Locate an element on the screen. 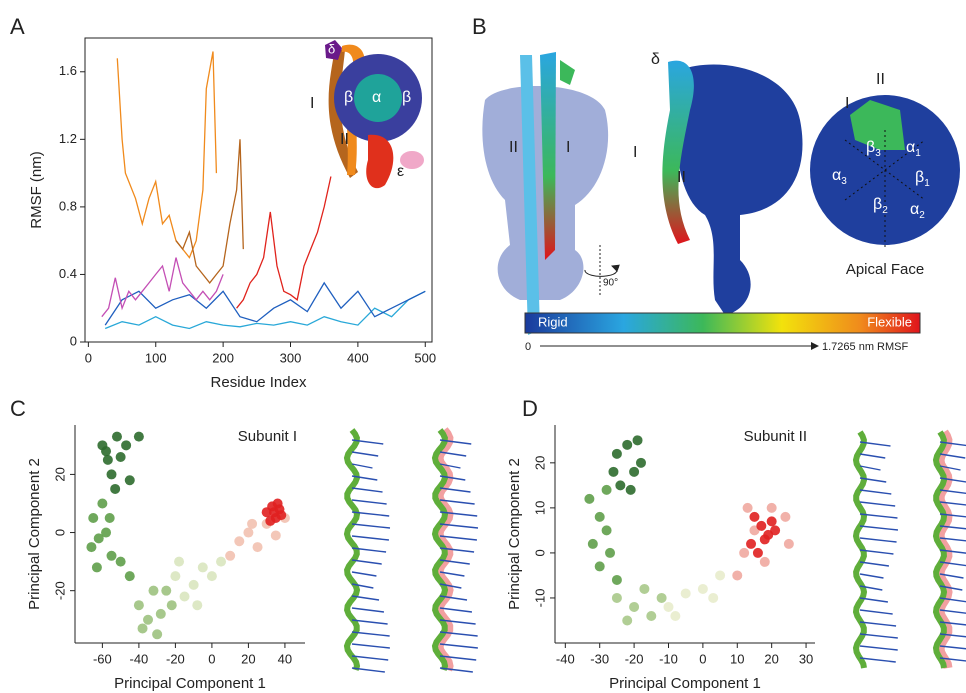 This screenshot has height=693, width=966. y-tick-label: 1.2 is located at coordinates (68, 138).